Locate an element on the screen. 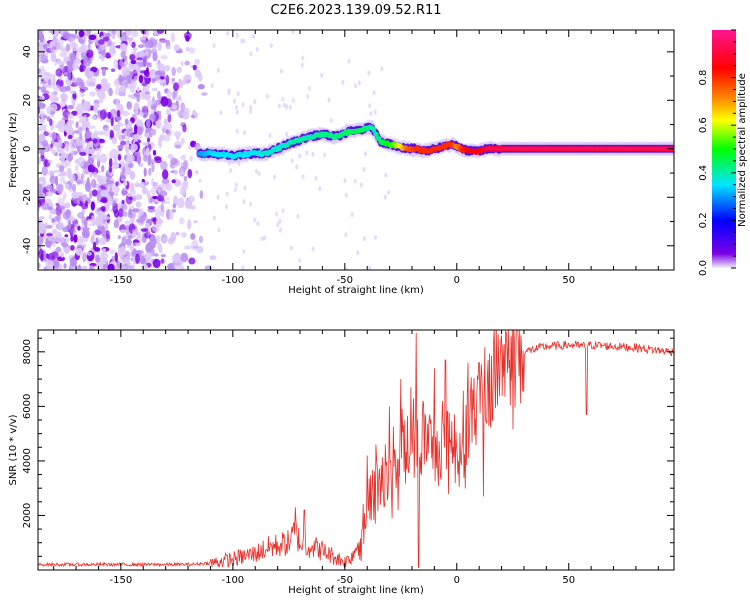 The width and height of the screenshot is (750, 600). x-tick-label: -100 is located at coordinates (232, 580).